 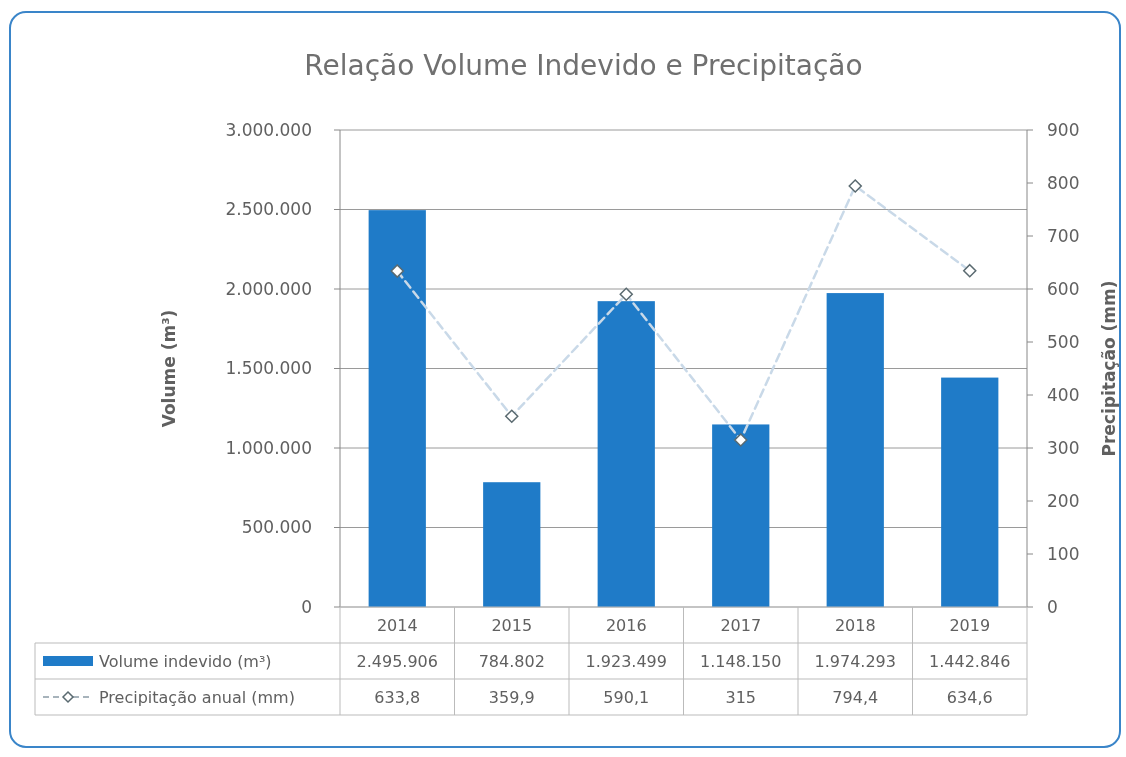 What do you see at coordinates (185, 661) in the screenshot?
I see `legend-label: Volume indevido (m³)` at bounding box center [185, 661].